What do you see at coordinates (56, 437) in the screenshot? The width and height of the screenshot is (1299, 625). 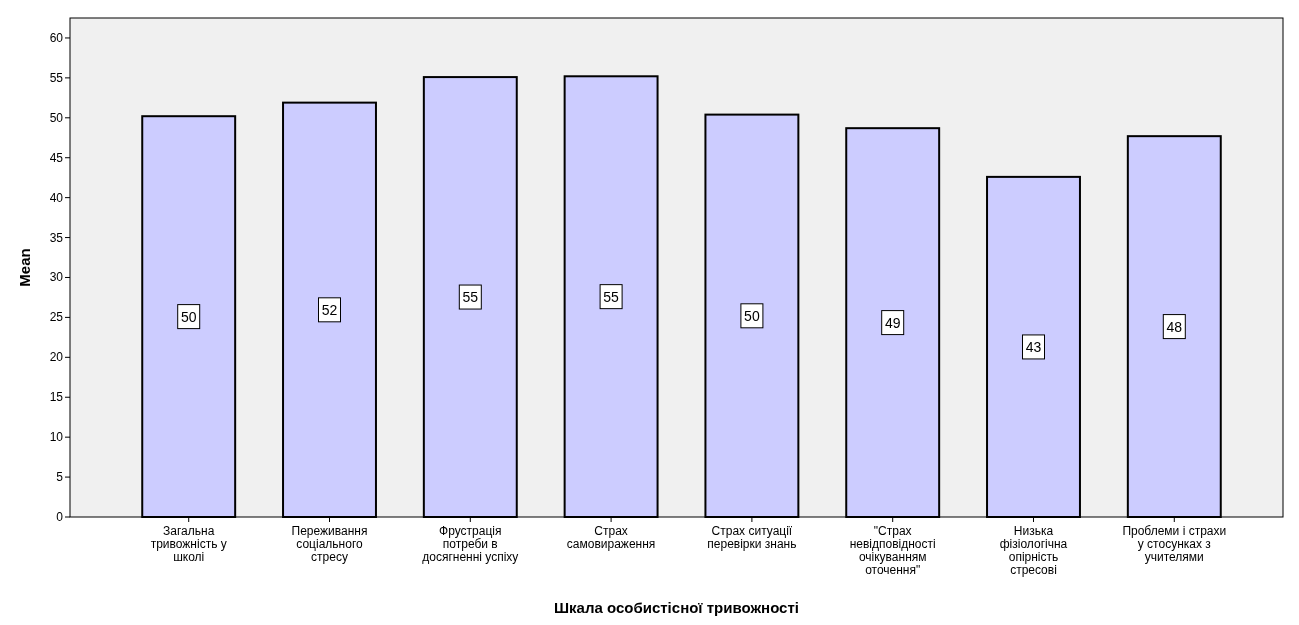 I see `y-tick-label: 10` at bounding box center [56, 437].